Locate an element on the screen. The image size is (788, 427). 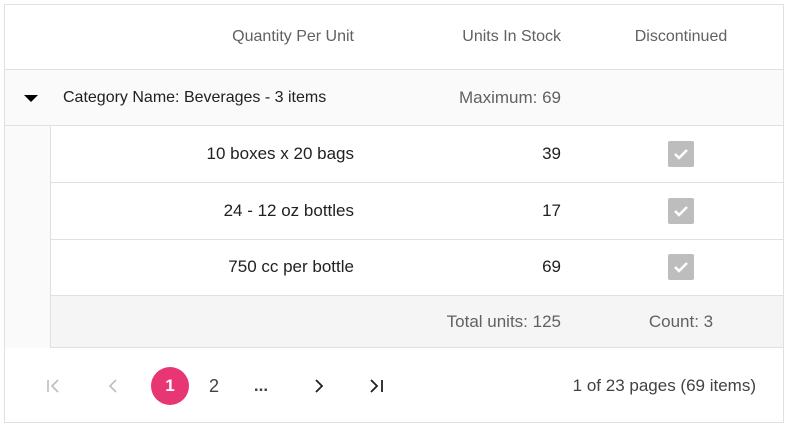
collapse-caret-icon is located at coordinates (31, 97).